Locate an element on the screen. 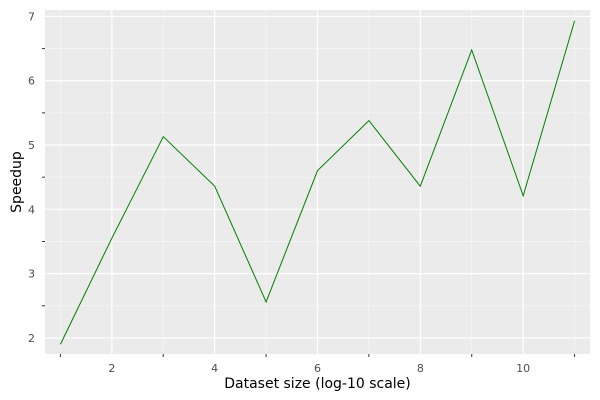 Image resolution: width=600 pixels, height=400 pixels. y-tick-label: 7 is located at coordinates (31, 16).